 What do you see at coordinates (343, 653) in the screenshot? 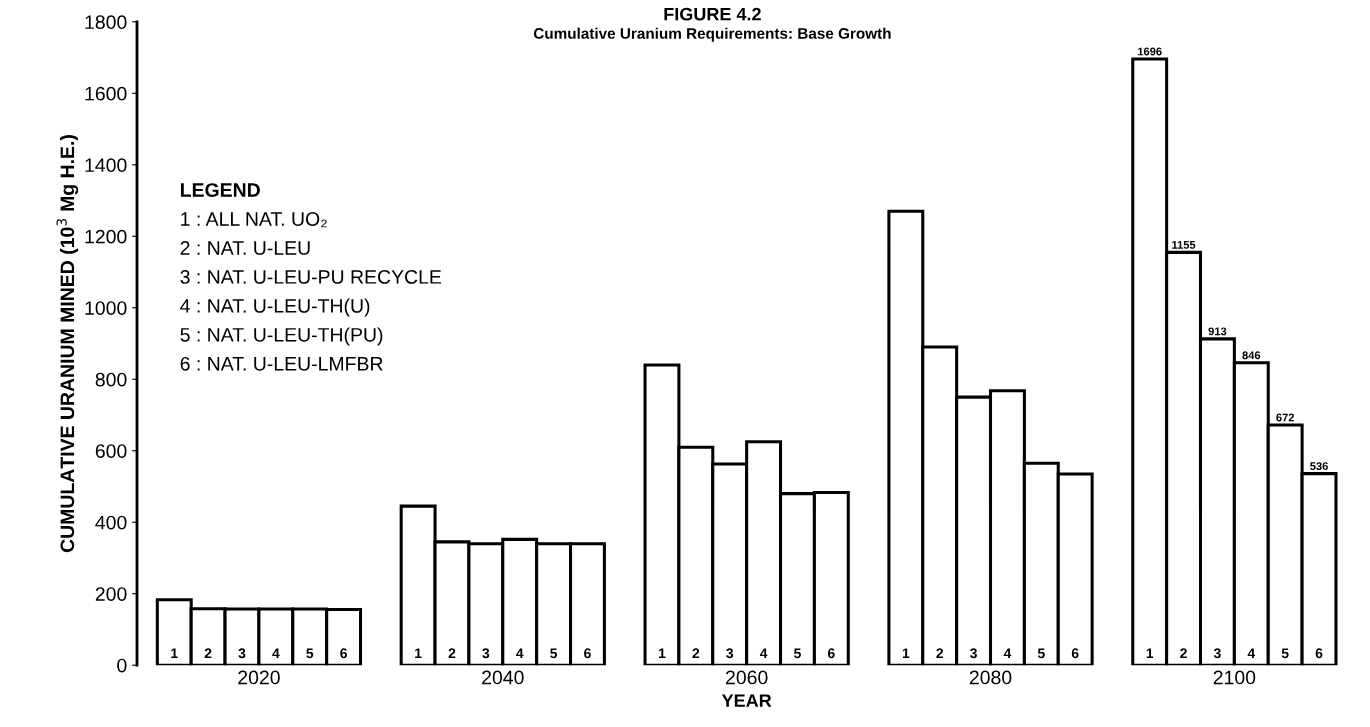
I see `series-label: 6` at bounding box center [343, 653].